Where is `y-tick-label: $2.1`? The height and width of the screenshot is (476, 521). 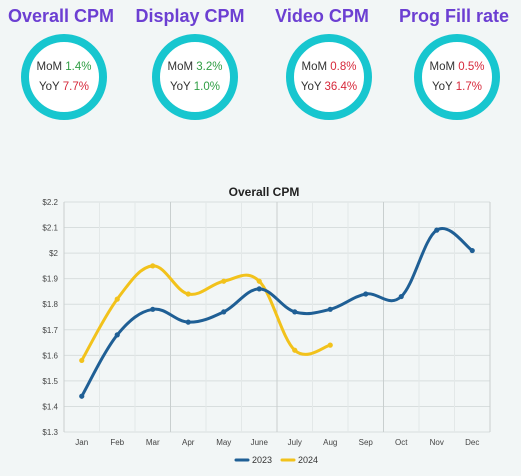 y-tick-label: $2.1 is located at coordinates (50, 228).